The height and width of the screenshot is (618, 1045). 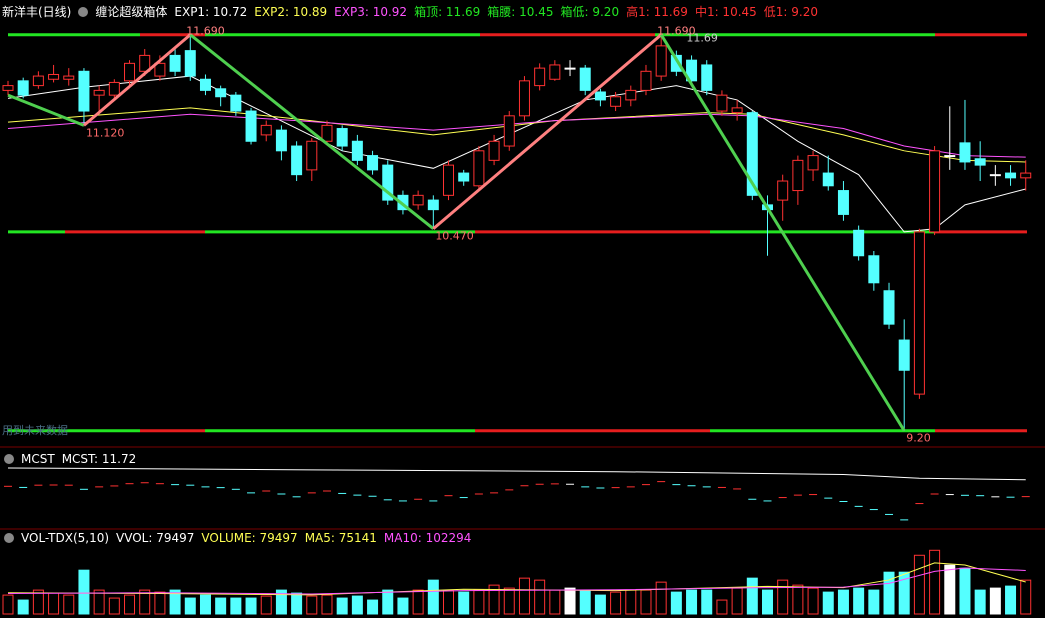 I want to click on panel-title: MCST, so click(x=38, y=459).